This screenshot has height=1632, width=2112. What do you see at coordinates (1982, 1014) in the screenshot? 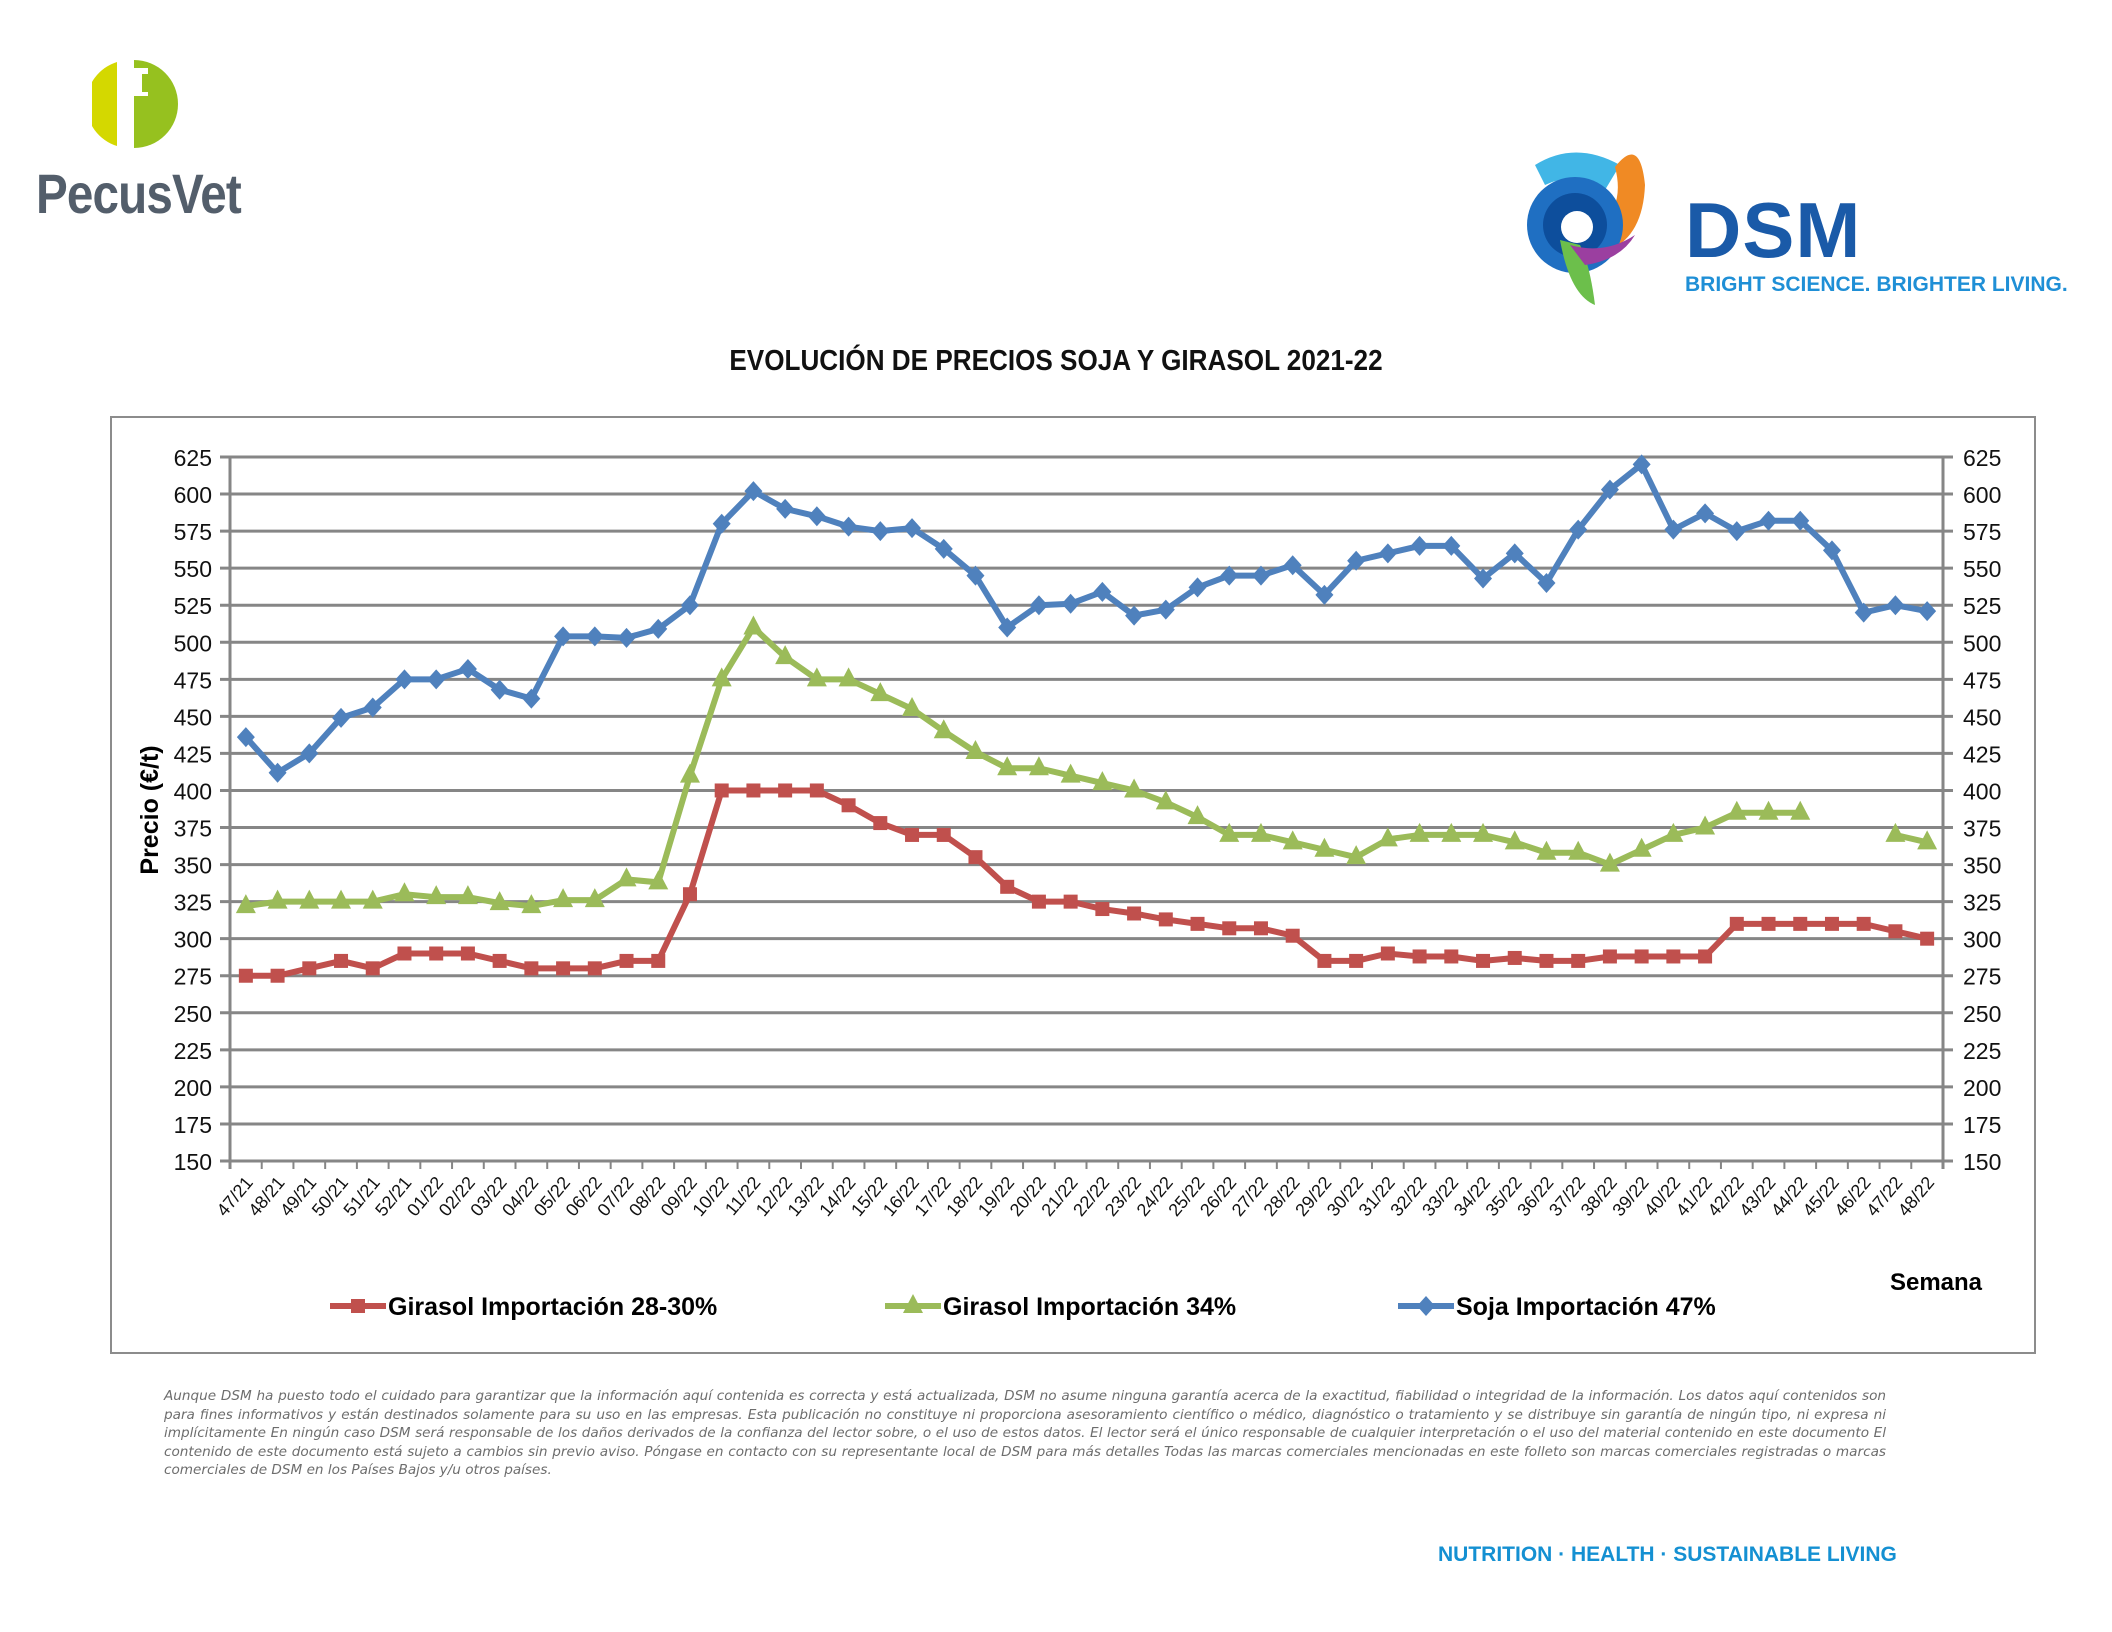
I see `y-tick-label-right: 250` at bounding box center [1982, 1014].